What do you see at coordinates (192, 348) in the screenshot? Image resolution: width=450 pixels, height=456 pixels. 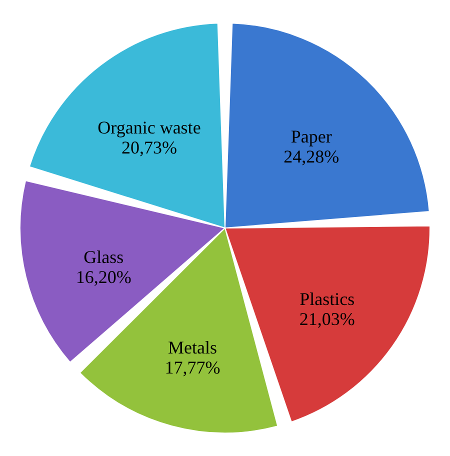 I see `slice-label: Metals` at bounding box center [192, 348].